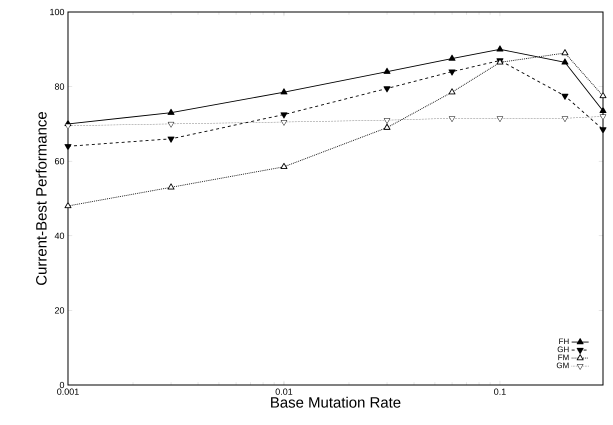  I want to click on y-tick-label: 80, so click(59, 86).